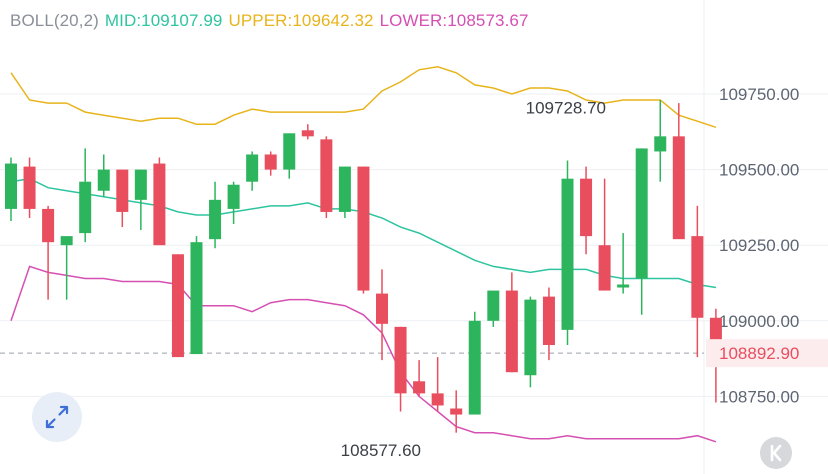 The width and height of the screenshot is (828, 474). What do you see at coordinates (566, 107) in the screenshot?
I see `high-price-annotation: 109728.70` at bounding box center [566, 107].